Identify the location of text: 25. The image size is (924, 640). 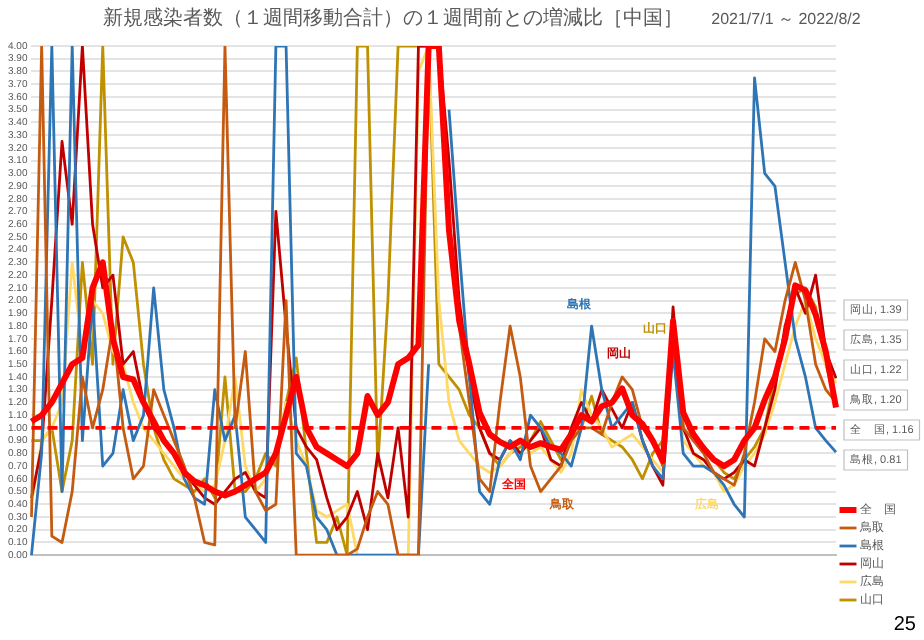
(905, 624).